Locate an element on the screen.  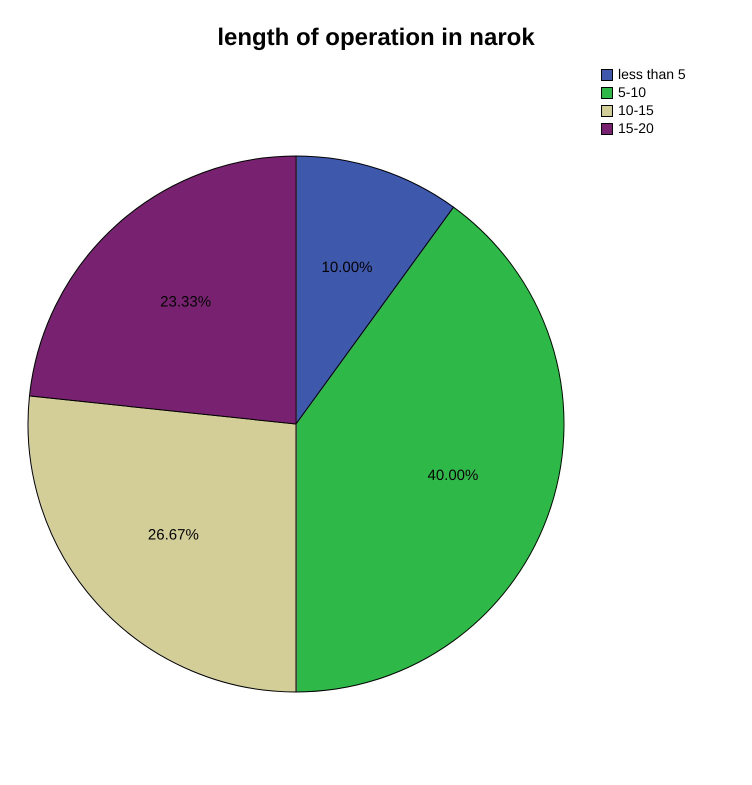
data-label: 40.00% is located at coordinates (452, 475).